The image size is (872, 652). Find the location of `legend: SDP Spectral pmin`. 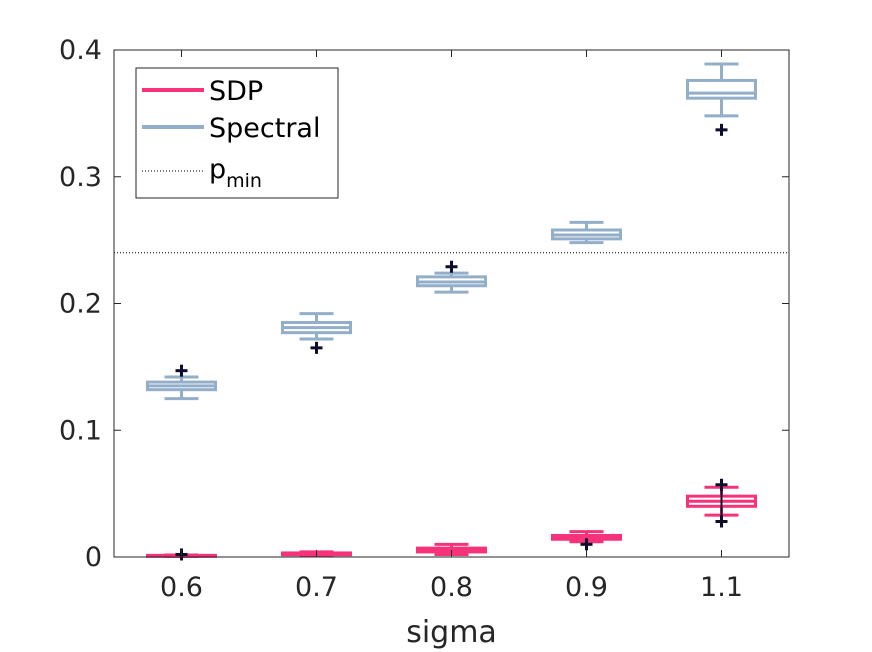

legend: SDP Spectral pmin is located at coordinates (237, 133).